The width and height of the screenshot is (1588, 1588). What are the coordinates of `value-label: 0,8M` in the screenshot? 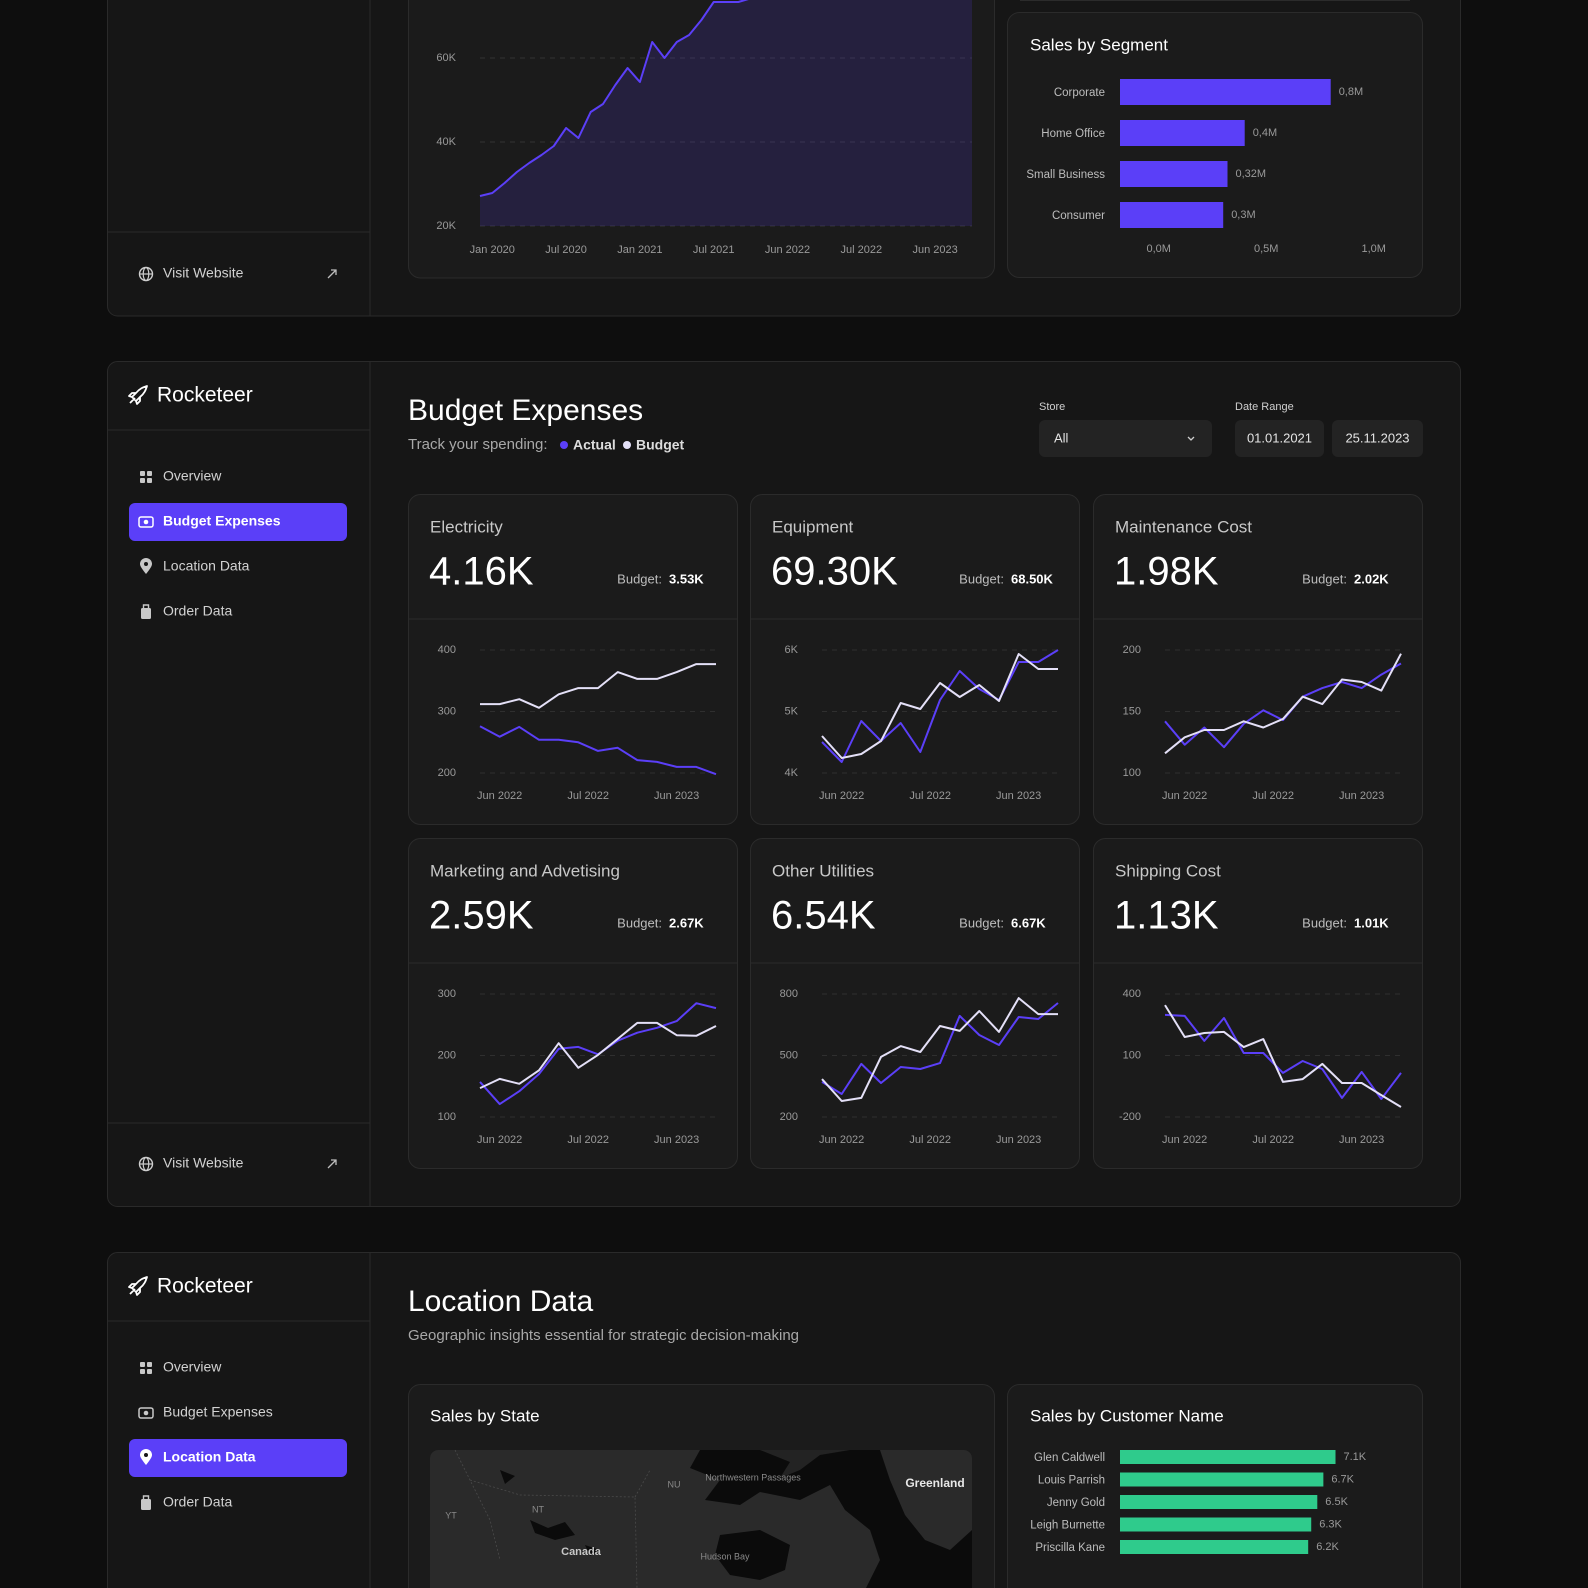 It's located at (1351, 92).